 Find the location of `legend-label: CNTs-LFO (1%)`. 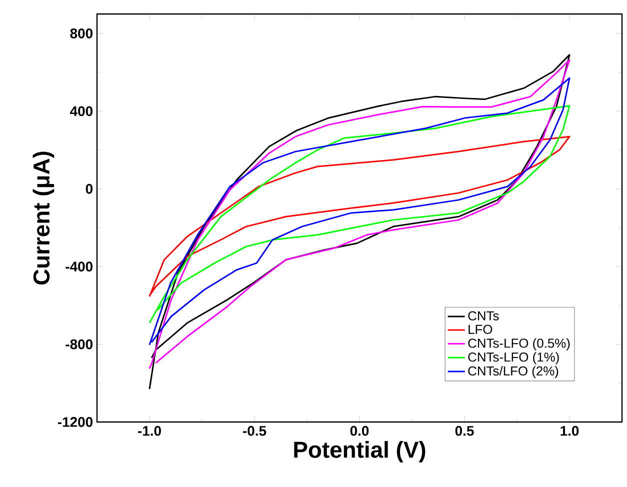

legend-label: CNTs-LFO (1%) is located at coordinates (513, 358).